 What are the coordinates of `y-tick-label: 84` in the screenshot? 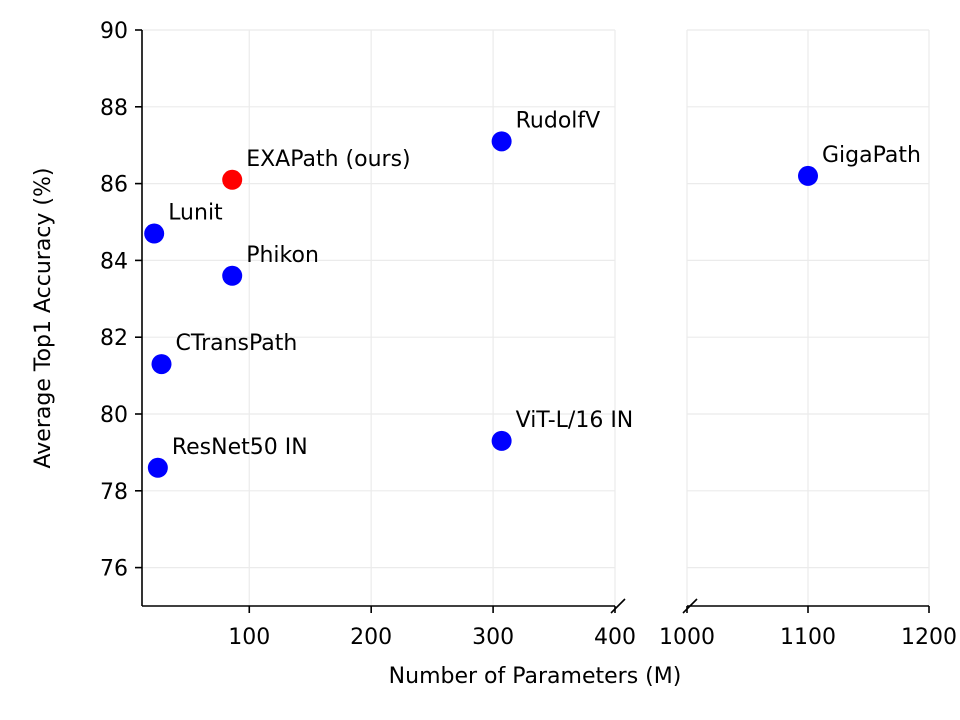 It's located at (114, 261).